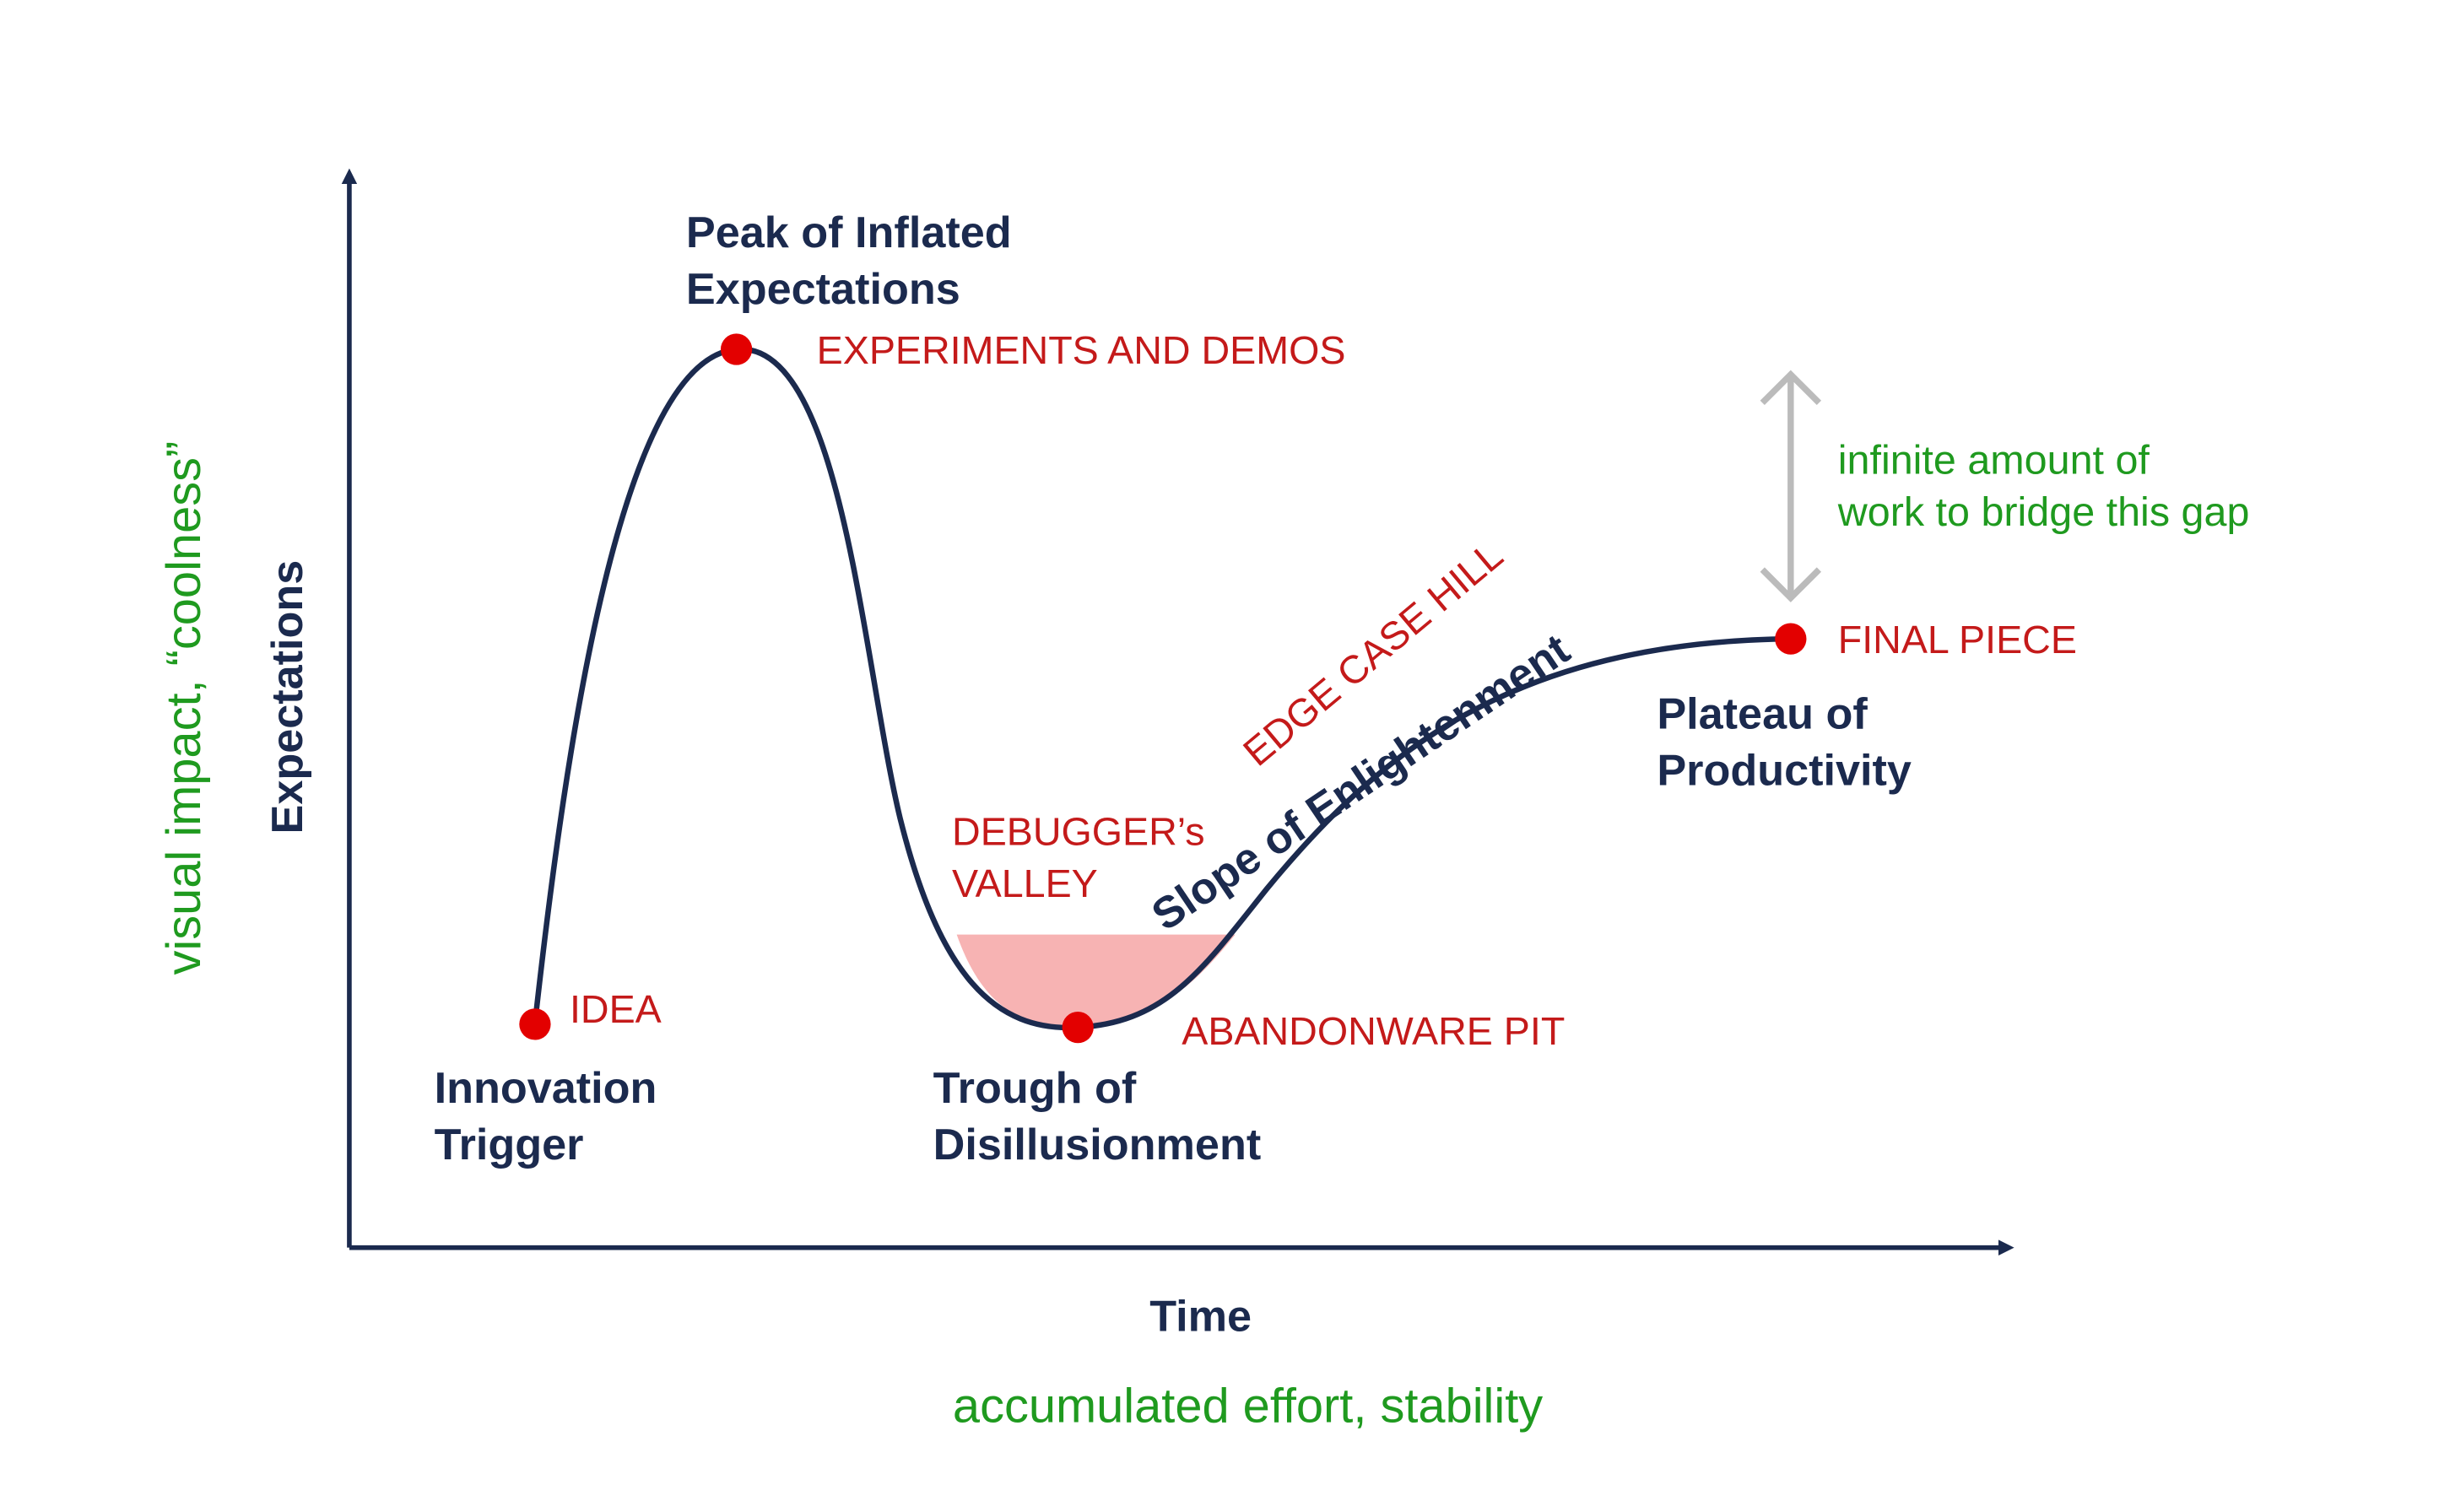  What do you see at coordinates (184, 708) in the screenshot?
I see `y-meaning: visual impact, “coolness”` at bounding box center [184, 708].